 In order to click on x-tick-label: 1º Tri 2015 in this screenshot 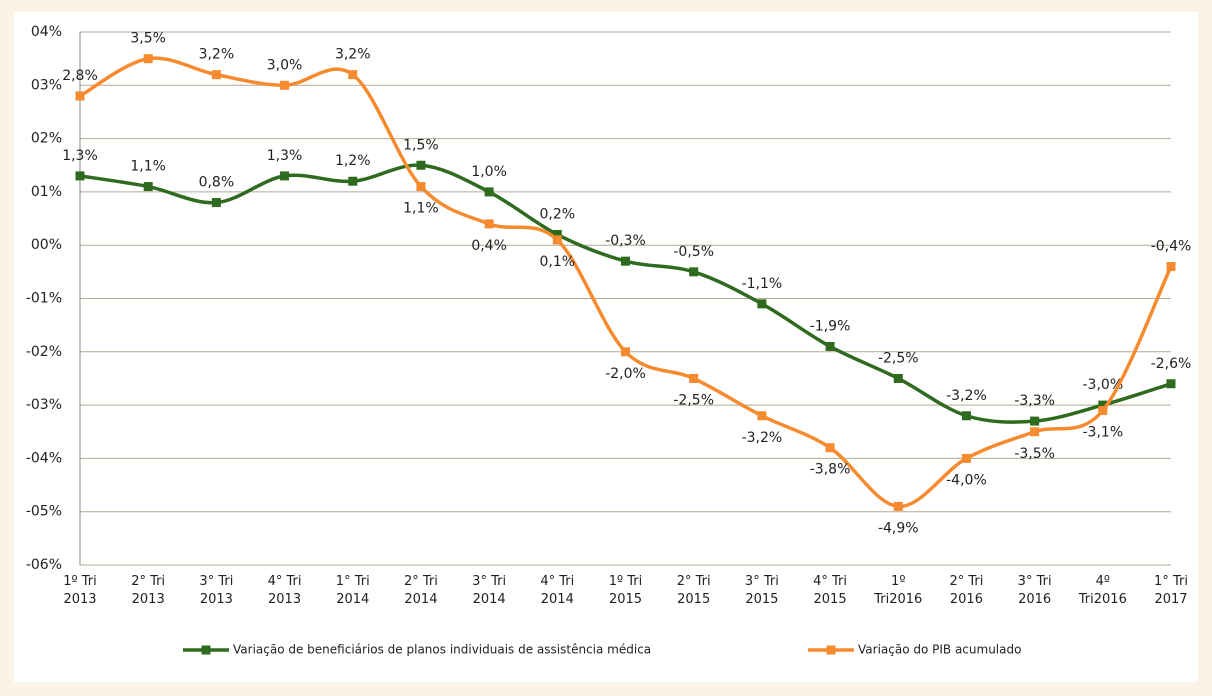, I will do `click(625, 590)`.